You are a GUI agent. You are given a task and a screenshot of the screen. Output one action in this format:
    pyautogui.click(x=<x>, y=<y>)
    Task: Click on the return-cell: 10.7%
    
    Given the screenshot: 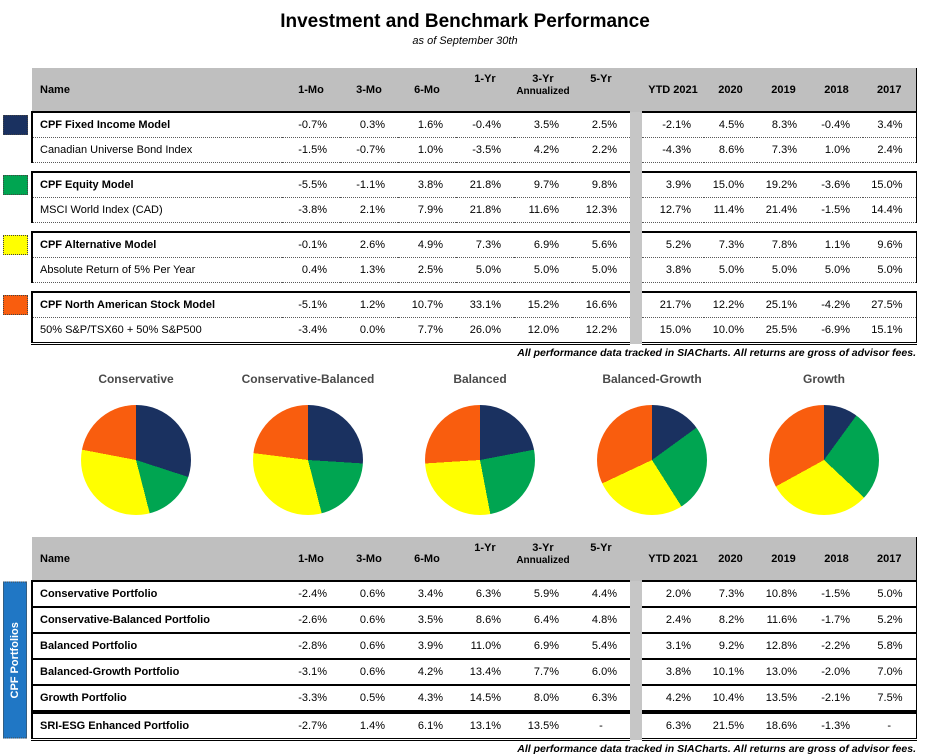 What is the action you would take?
    pyautogui.click(x=427, y=304)
    